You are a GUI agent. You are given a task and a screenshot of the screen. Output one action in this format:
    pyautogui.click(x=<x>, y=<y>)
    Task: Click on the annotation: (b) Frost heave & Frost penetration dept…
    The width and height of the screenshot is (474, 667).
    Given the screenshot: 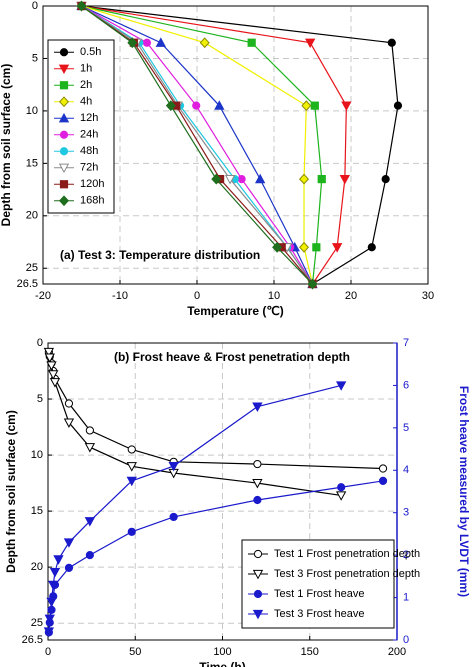 What is the action you would take?
    pyautogui.click(x=232, y=357)
    